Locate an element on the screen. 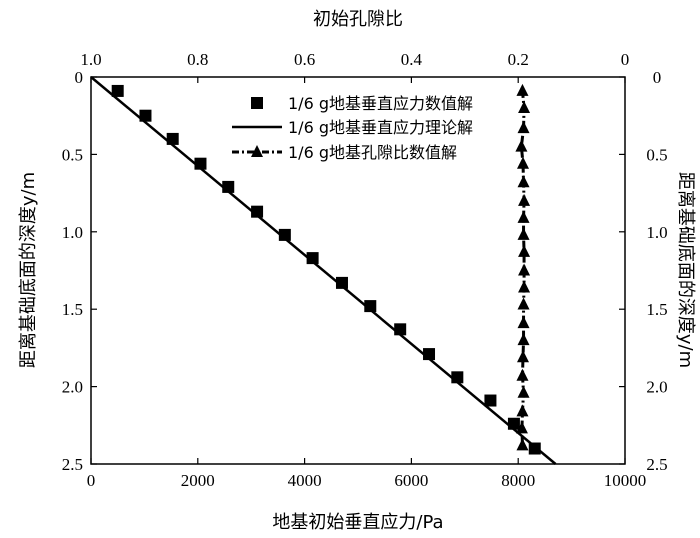 The height and width of the screenshot is (538, 700). top-tick-label: 0 is located at coordinates (625, 59).